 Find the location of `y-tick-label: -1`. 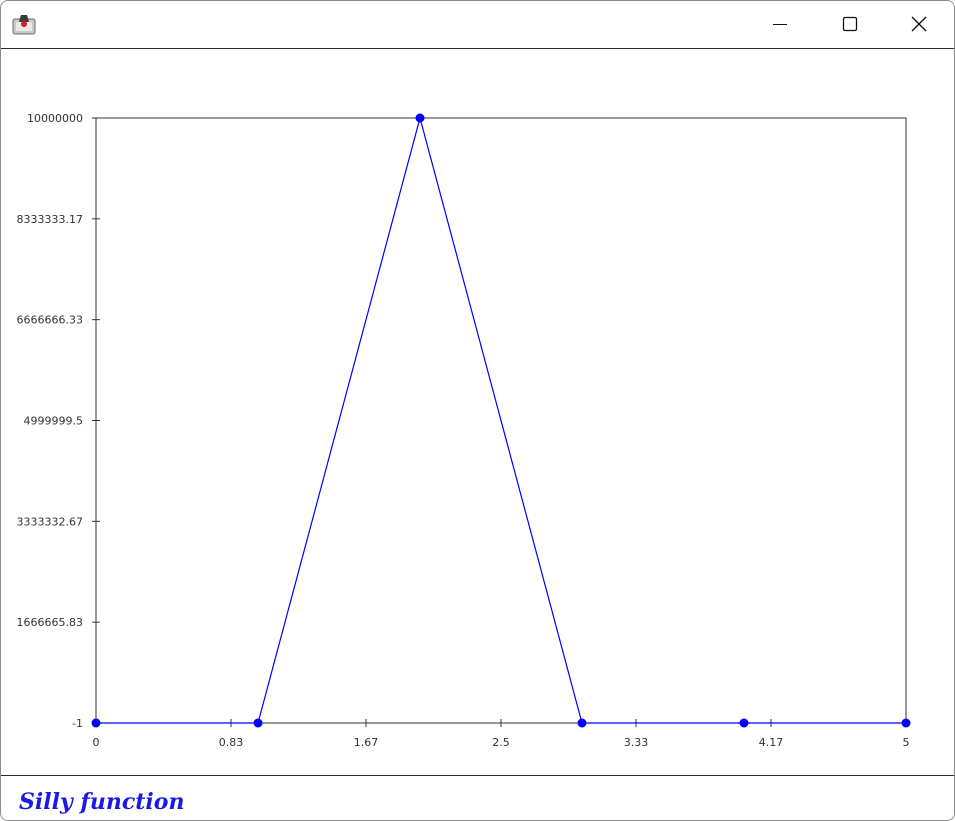

y-tick-label: -1 is located at coordinates (77, 723).